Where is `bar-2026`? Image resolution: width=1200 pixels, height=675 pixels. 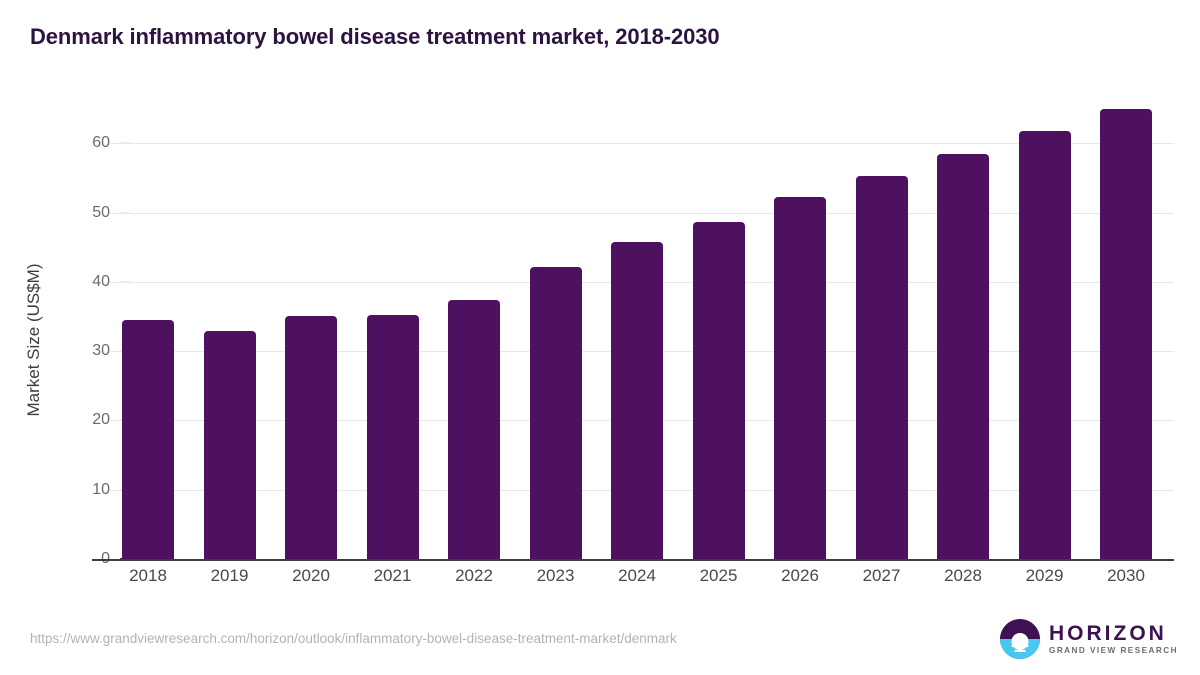 bar-2026 is located at coordinates (800, 377).